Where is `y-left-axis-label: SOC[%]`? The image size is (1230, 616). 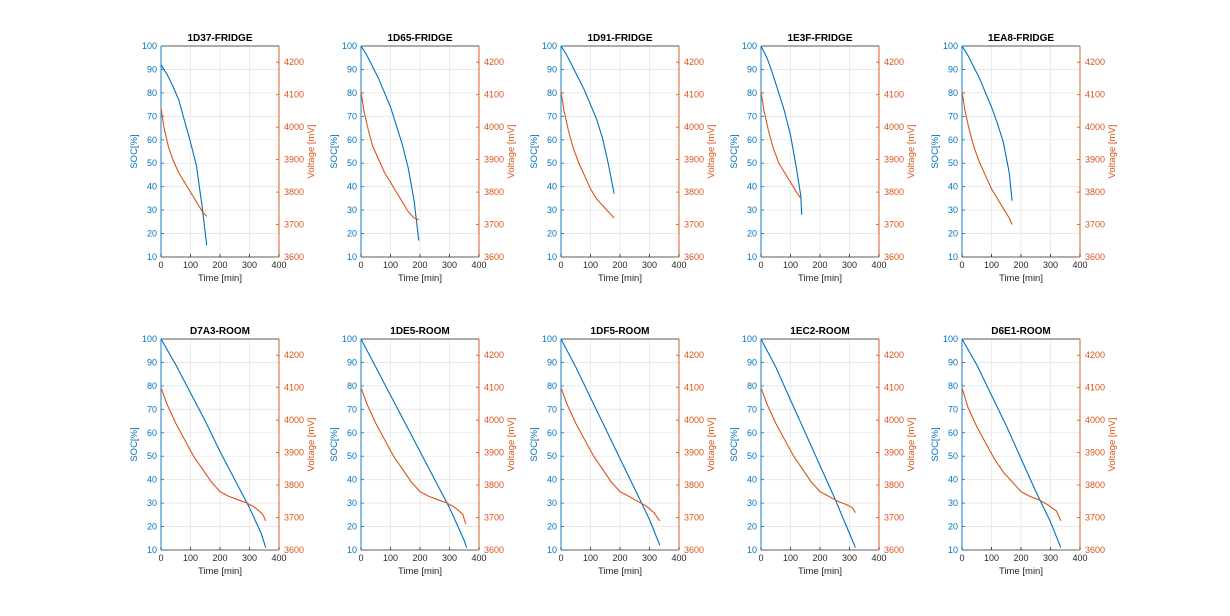 y-left-axis-label: SOC[%] is located at coordinates (534, 151).